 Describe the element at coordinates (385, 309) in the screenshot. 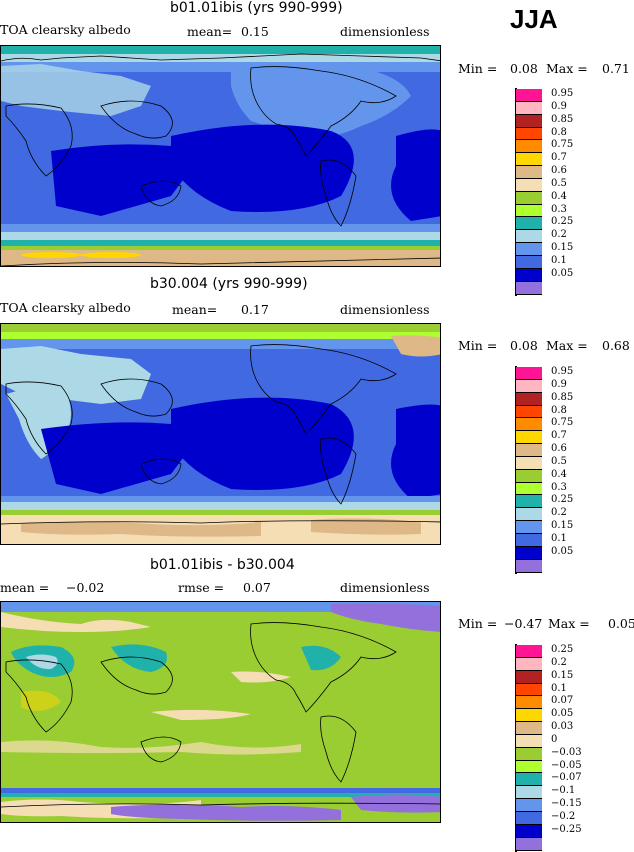

I see `panel2-units-label: dimensionless` at that location.